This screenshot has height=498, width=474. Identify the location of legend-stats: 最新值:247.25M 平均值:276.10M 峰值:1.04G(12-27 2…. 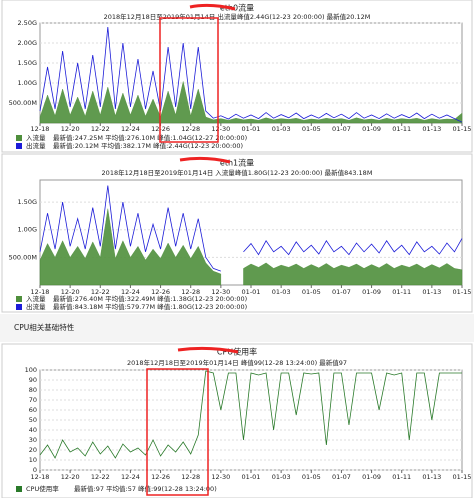
(150, 137).